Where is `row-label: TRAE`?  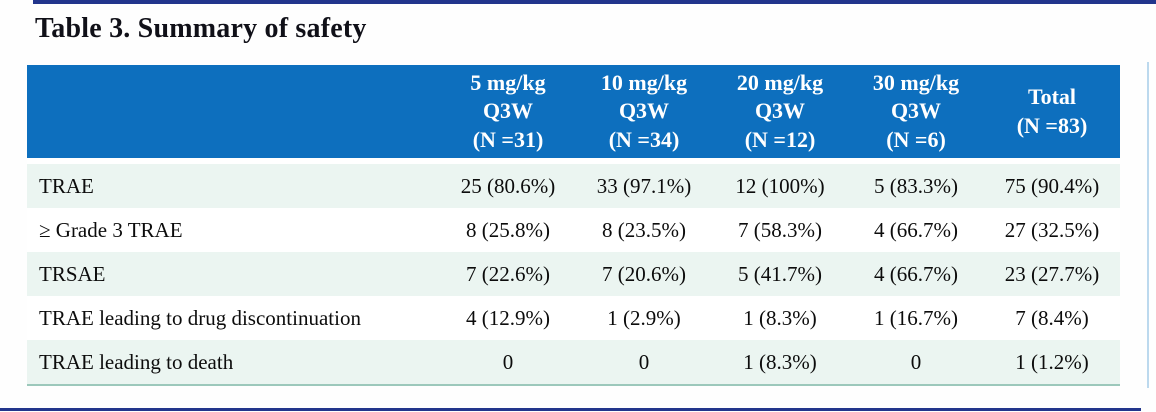
row-label: TRAE is located at coordinates (233, 186).